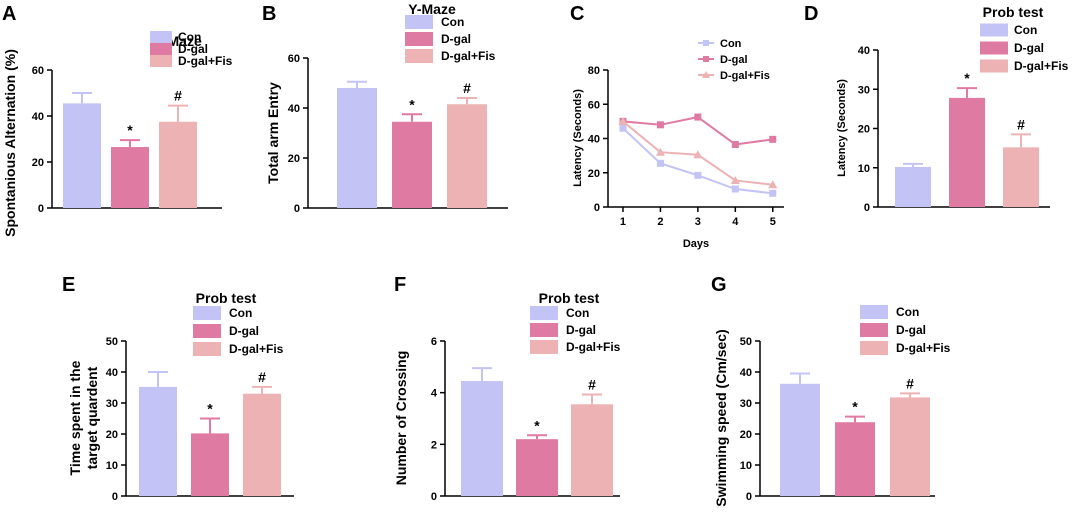 This screenshot has width=1072, height=517. Describe the element at coordinates (698, 222) in the screenshot. I see `x-tick-label: 3` at that location.